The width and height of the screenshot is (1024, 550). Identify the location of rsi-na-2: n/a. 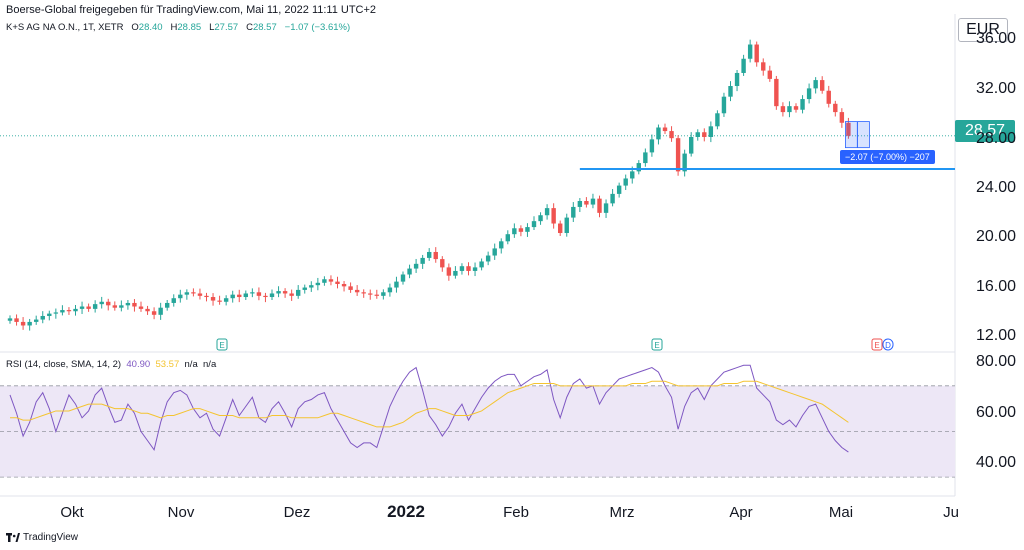
(210, 364).